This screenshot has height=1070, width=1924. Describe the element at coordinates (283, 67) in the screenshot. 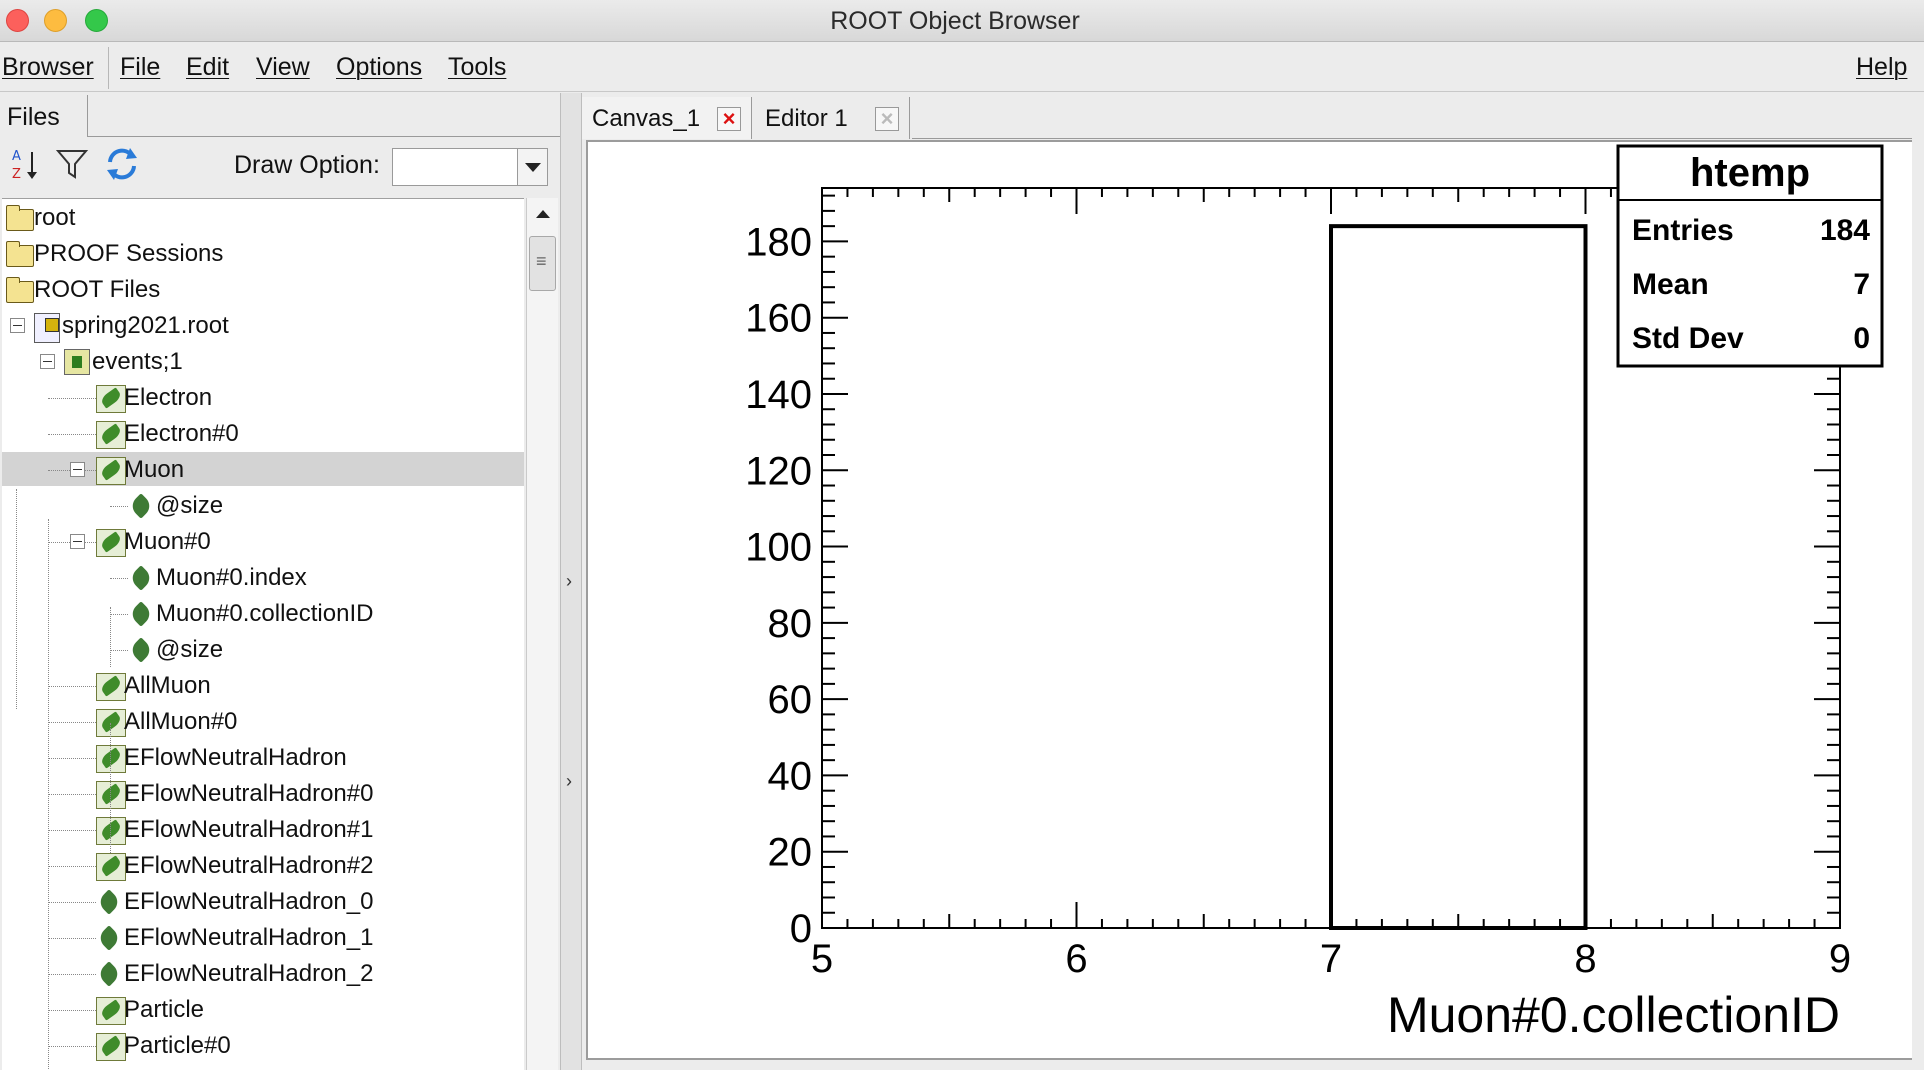

I see `menu-view: View` at that location.